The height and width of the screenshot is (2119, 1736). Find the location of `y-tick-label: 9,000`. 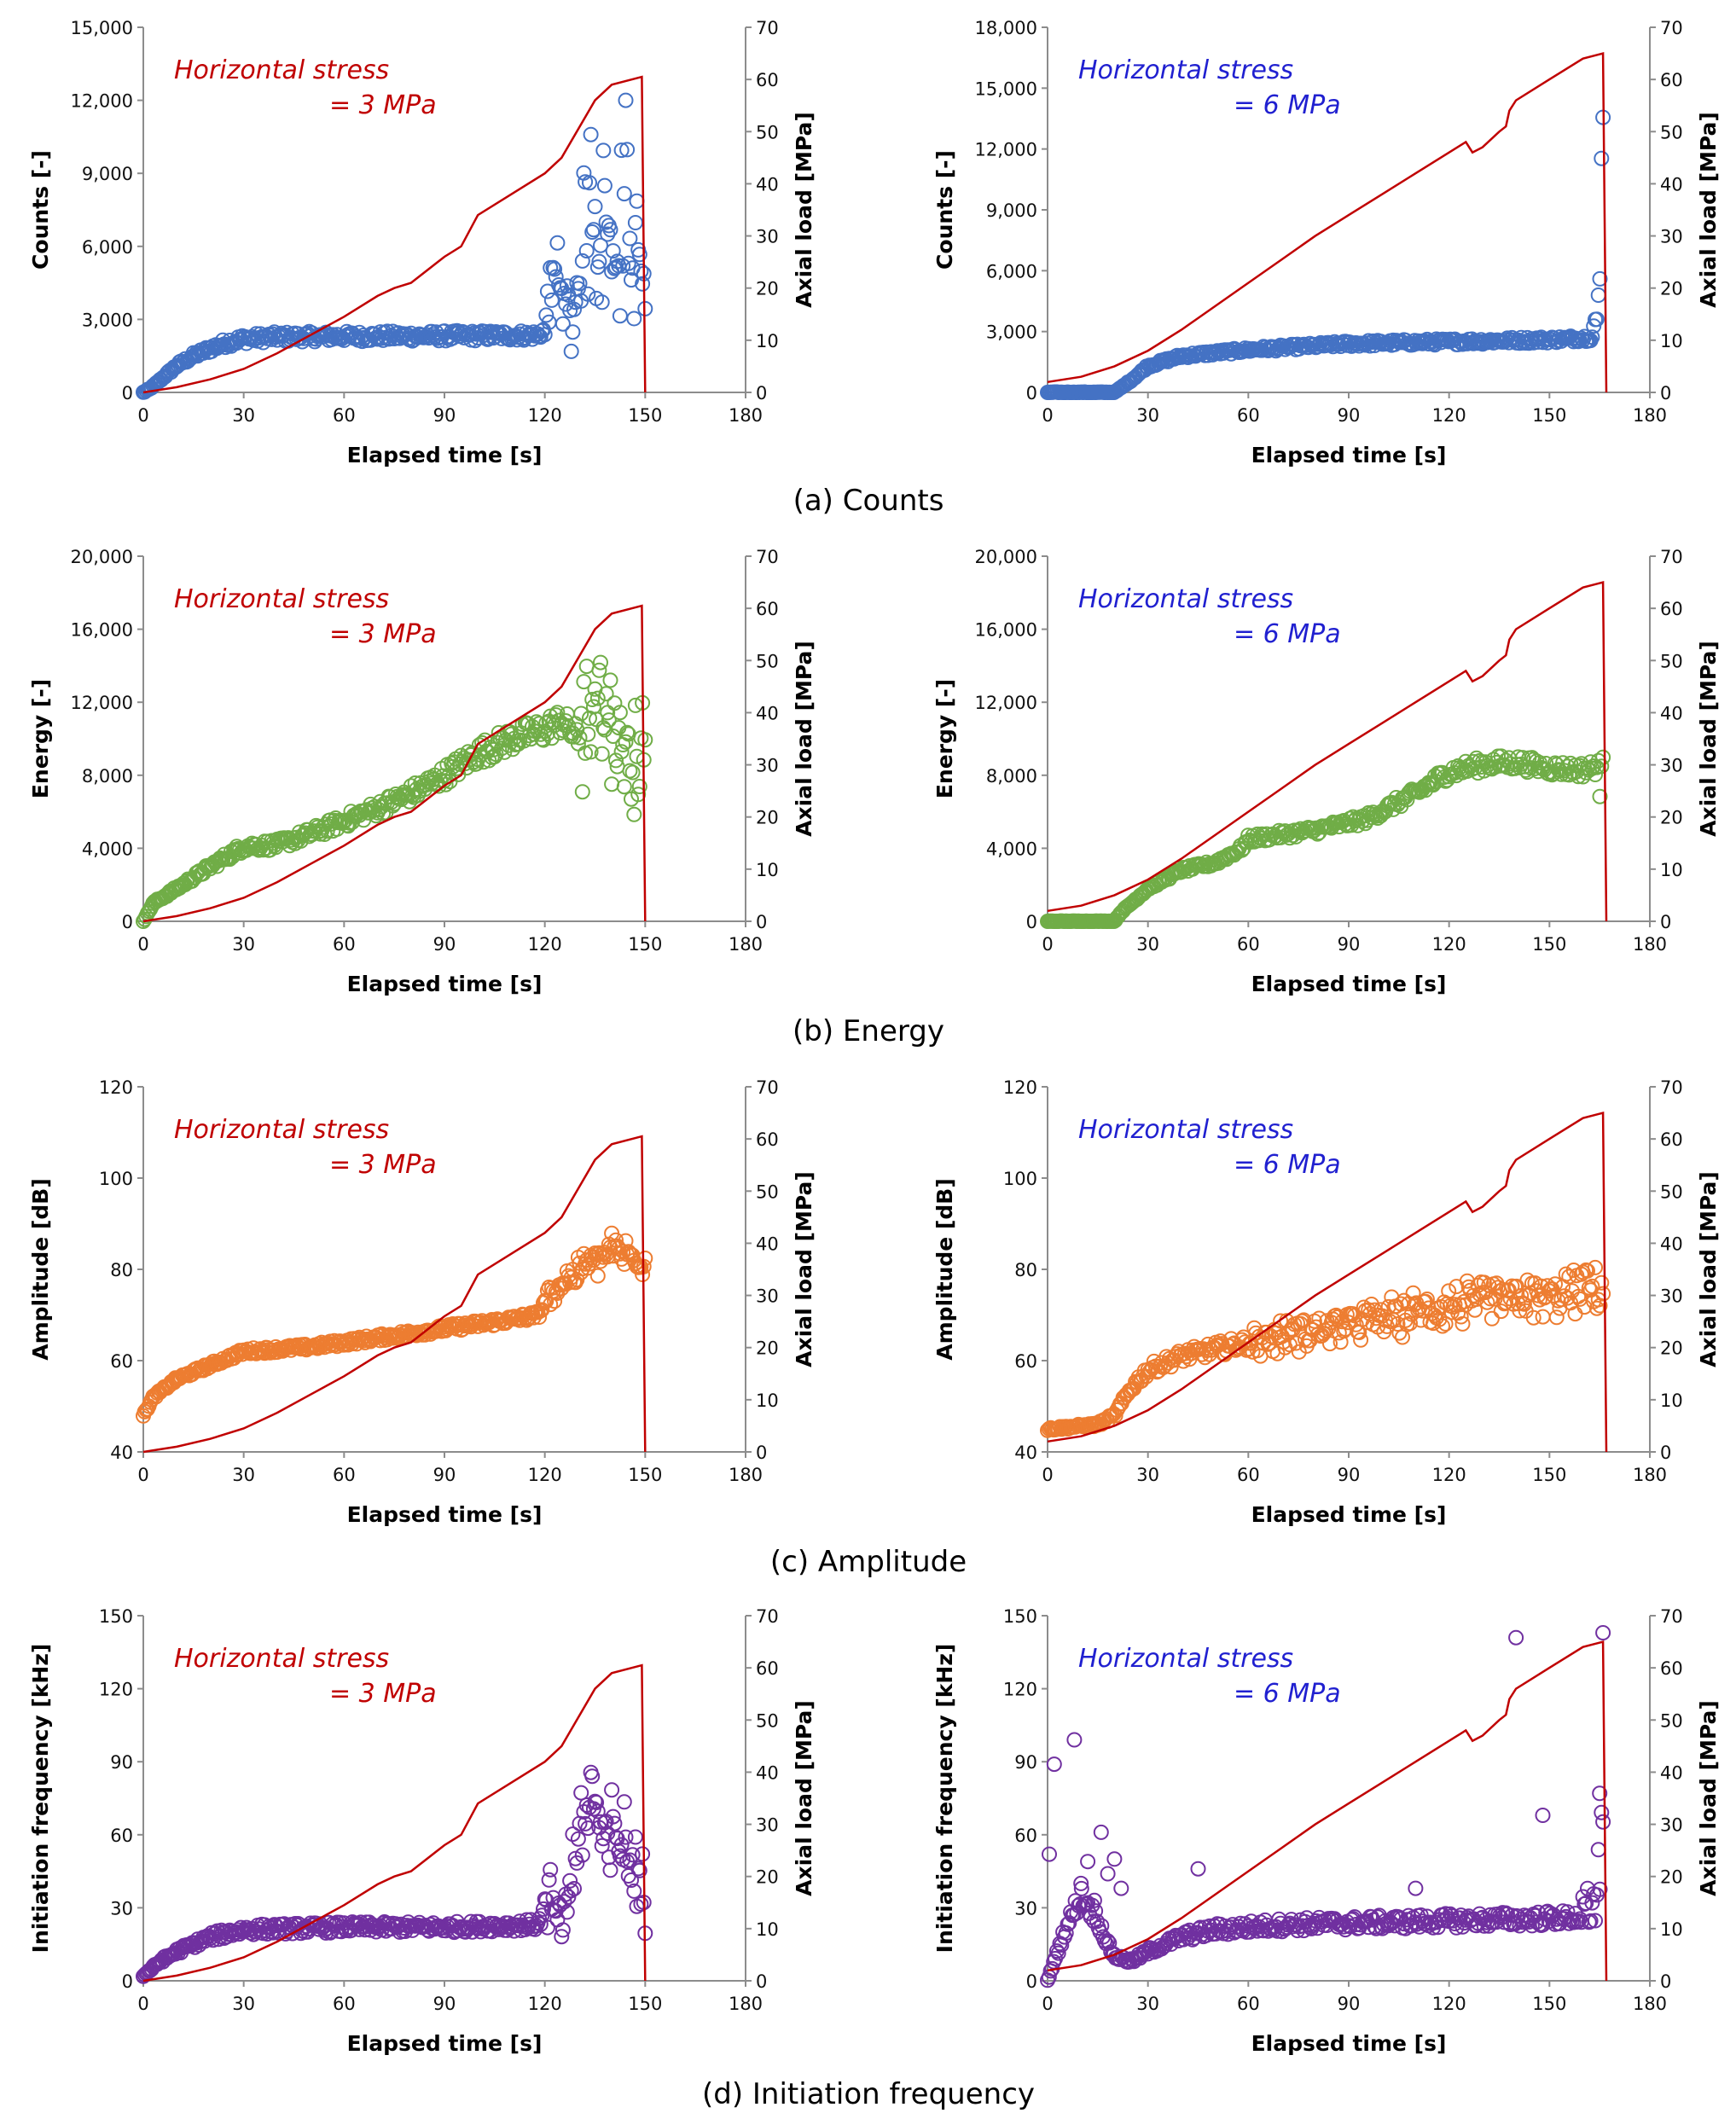

y-tick-label: 9,000 is located at coordinates (1012, 210).